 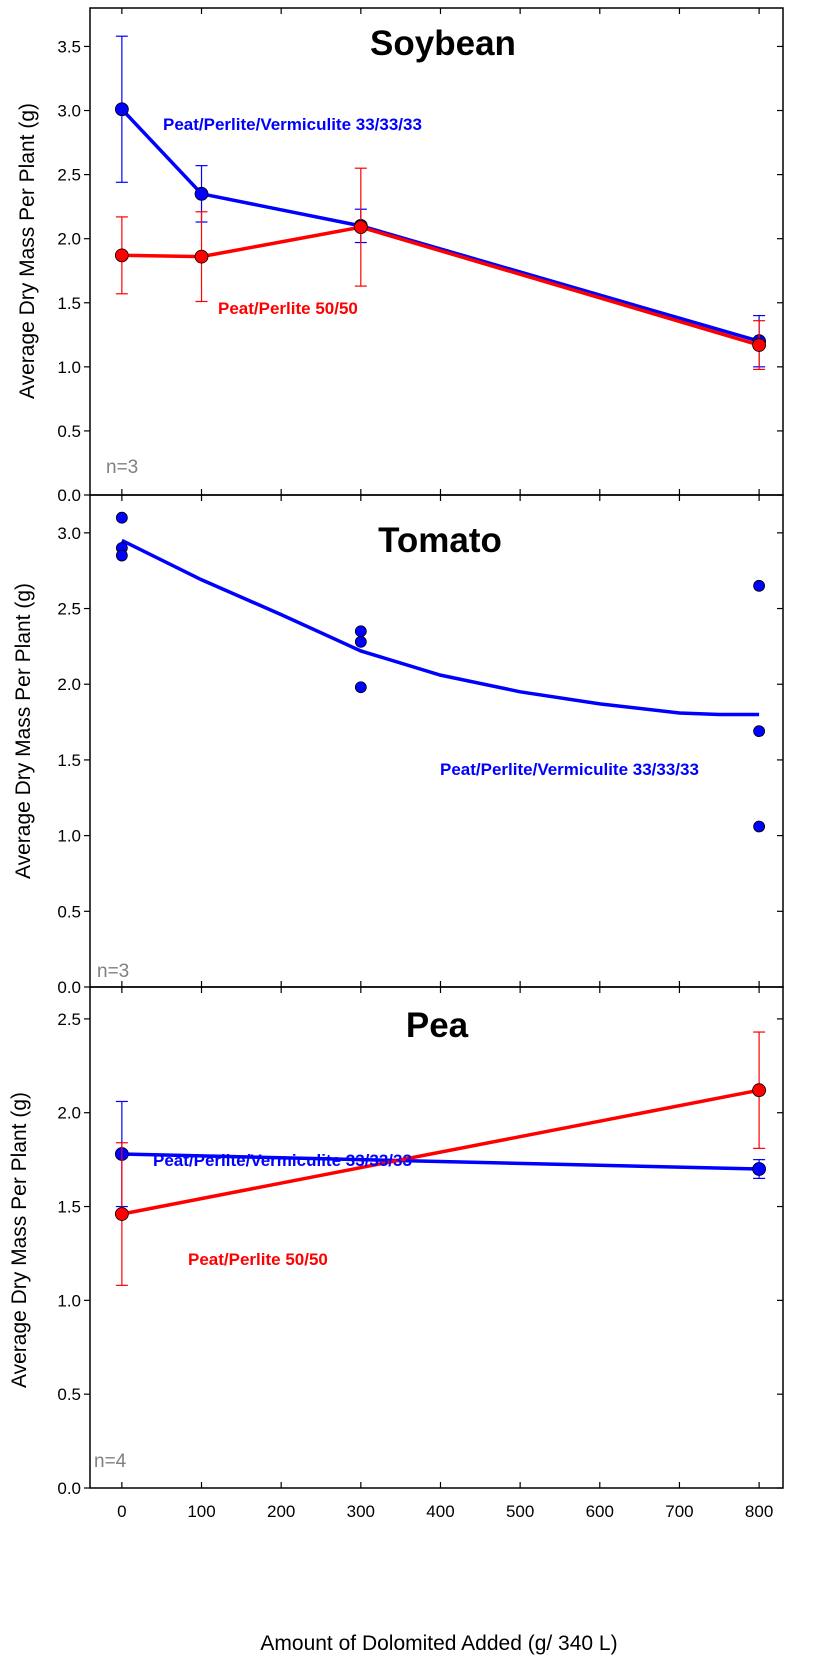 What do you see at coordinates (281, 1511) in the screenshot?
I see `x-tick-label: 200` at bounding box center [281, 1511].